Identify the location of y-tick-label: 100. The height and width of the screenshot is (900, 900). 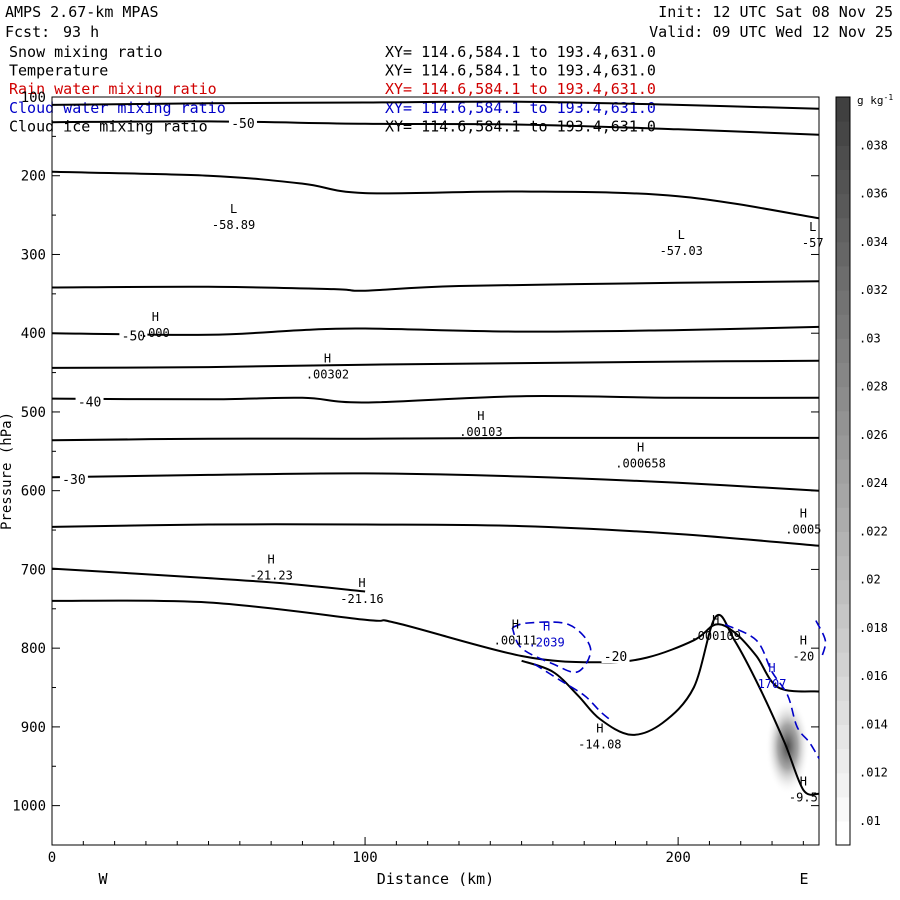
(33, 98).